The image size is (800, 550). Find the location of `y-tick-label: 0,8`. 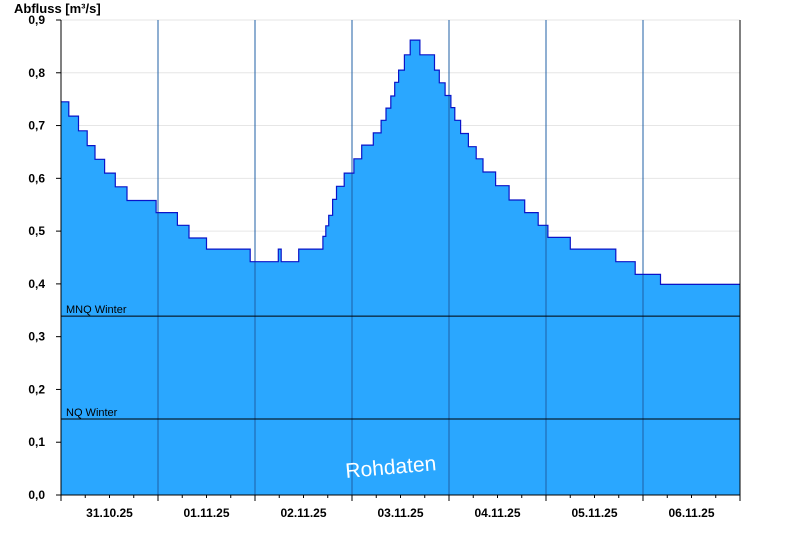

y-tick-label: 0,8 is located at coordinates (36, 73).